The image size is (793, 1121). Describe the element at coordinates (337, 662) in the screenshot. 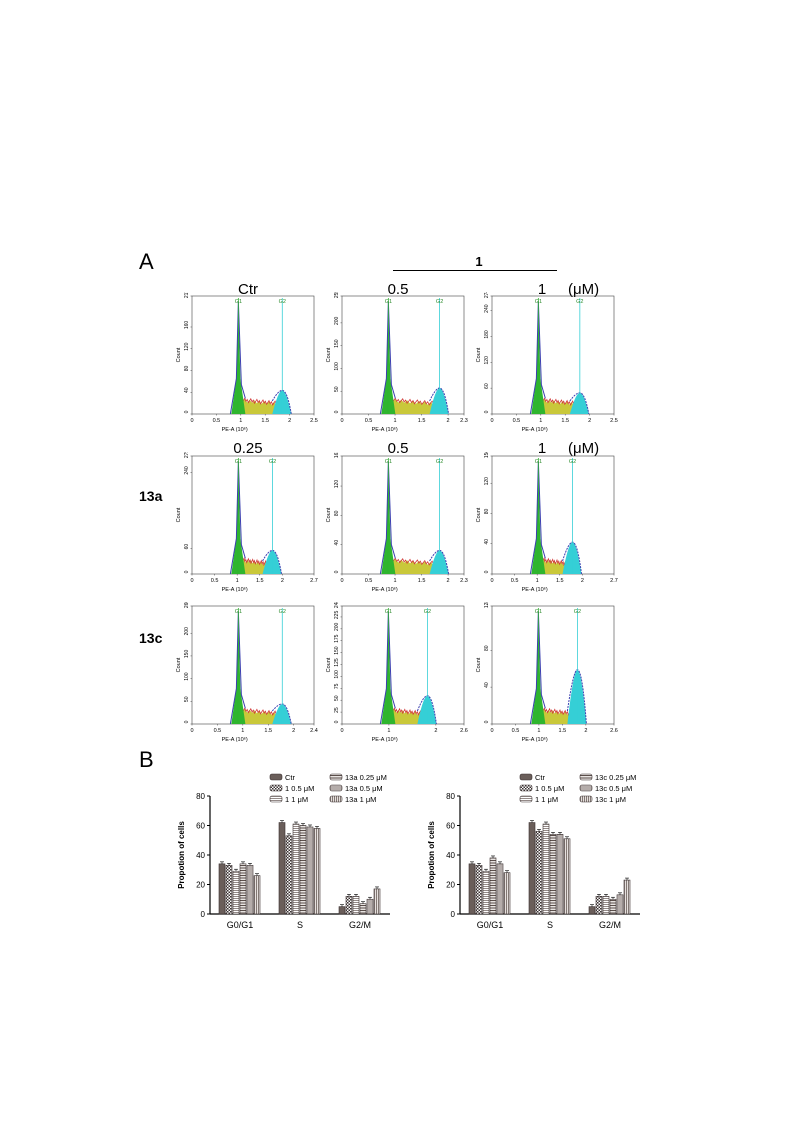

I see `y-tick-label: 125` at that location.